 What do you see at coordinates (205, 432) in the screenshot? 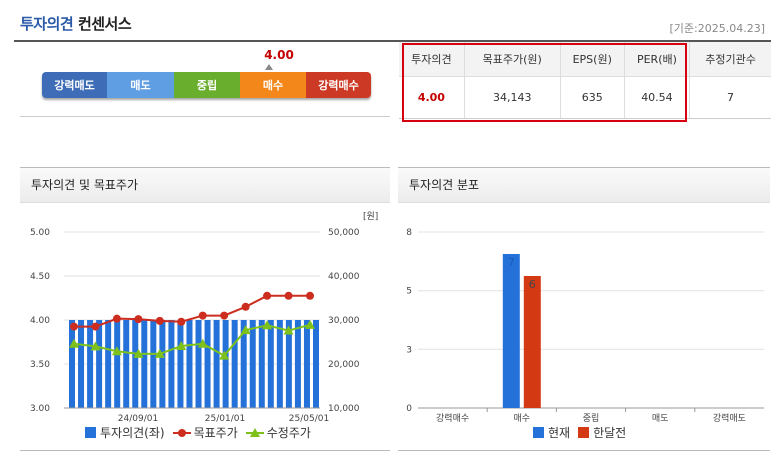
I see `legend-item-target-price: 목표주가` at bounding box center [205, 432].